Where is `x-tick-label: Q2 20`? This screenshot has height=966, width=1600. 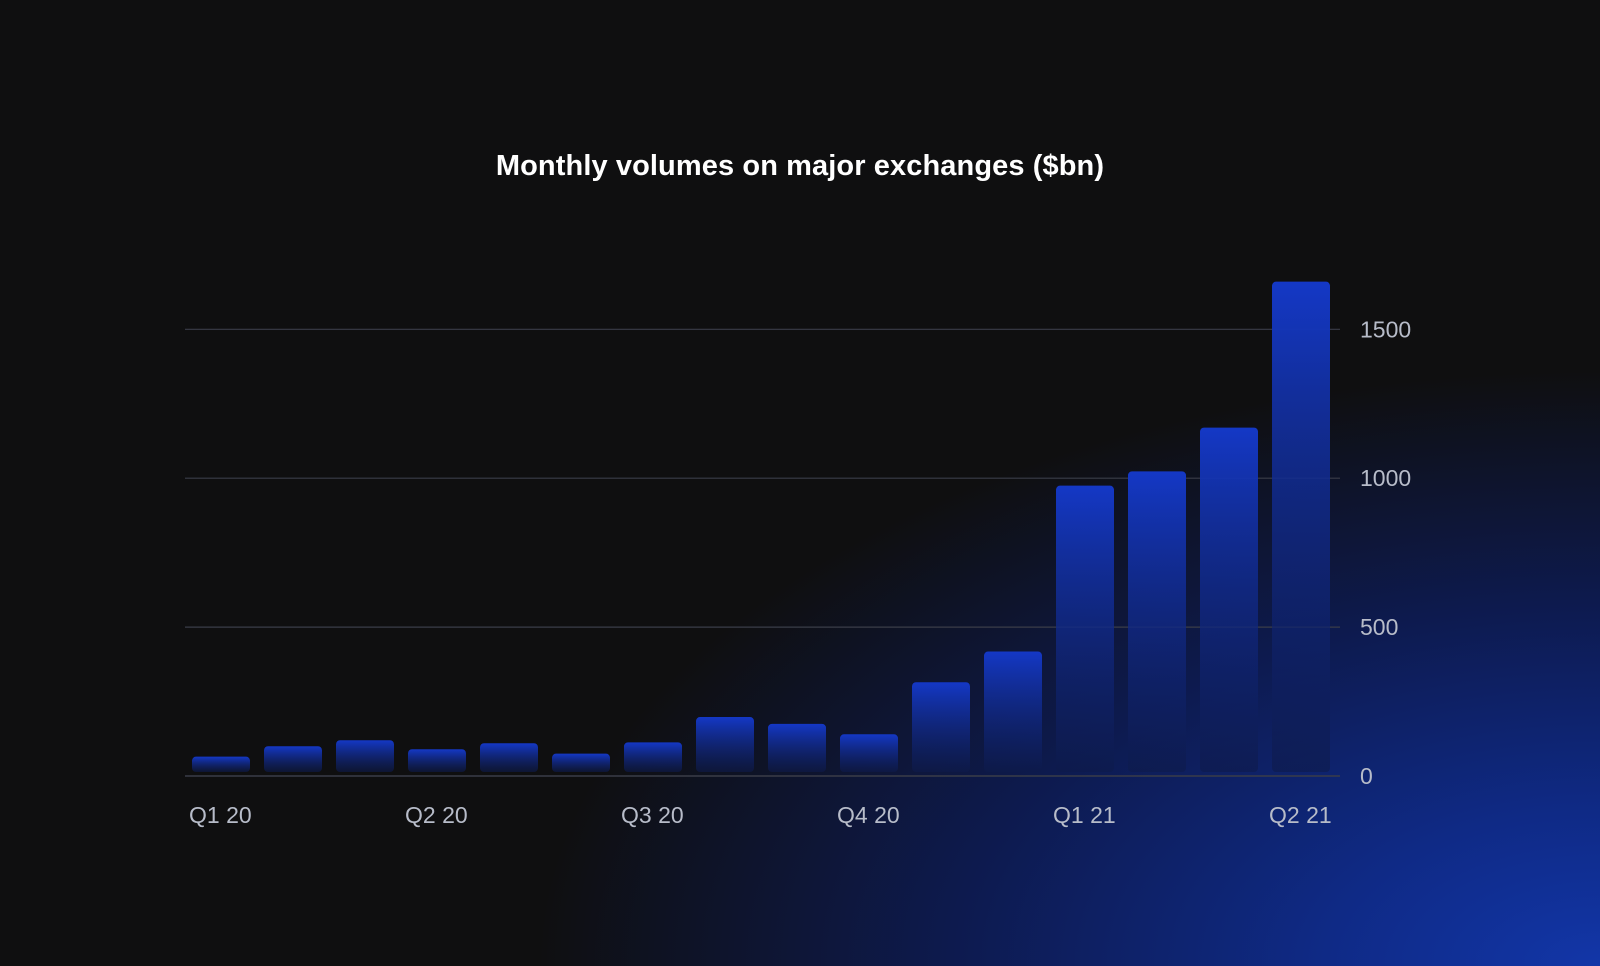
x-tick-label: Q2 20 is located at coordinates (436, 815).